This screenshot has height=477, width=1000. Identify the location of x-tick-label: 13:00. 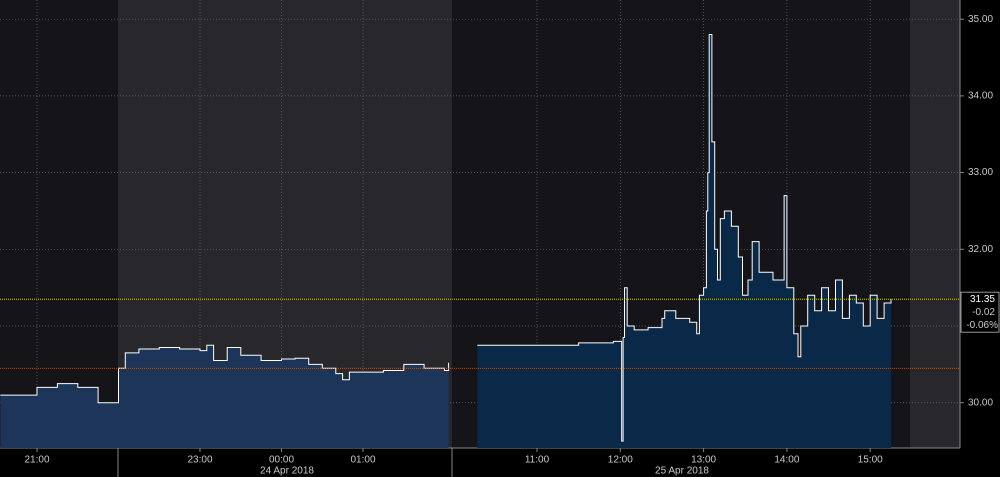
(703, 460).